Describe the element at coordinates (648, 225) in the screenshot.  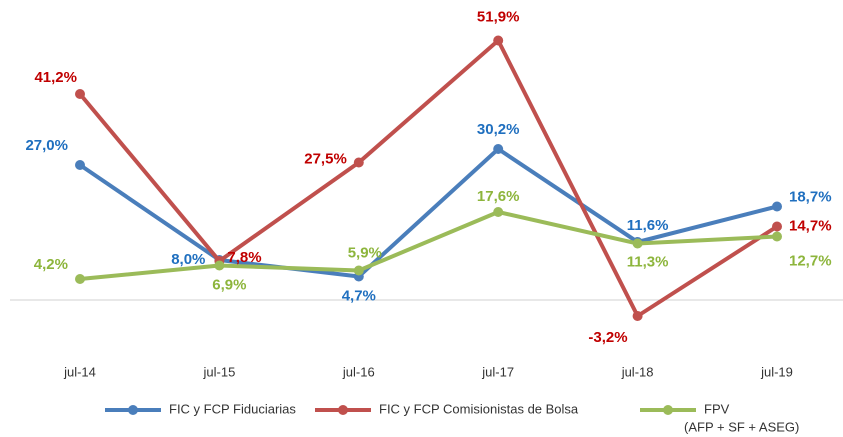
I see `data-label: 11,6%` at that location.